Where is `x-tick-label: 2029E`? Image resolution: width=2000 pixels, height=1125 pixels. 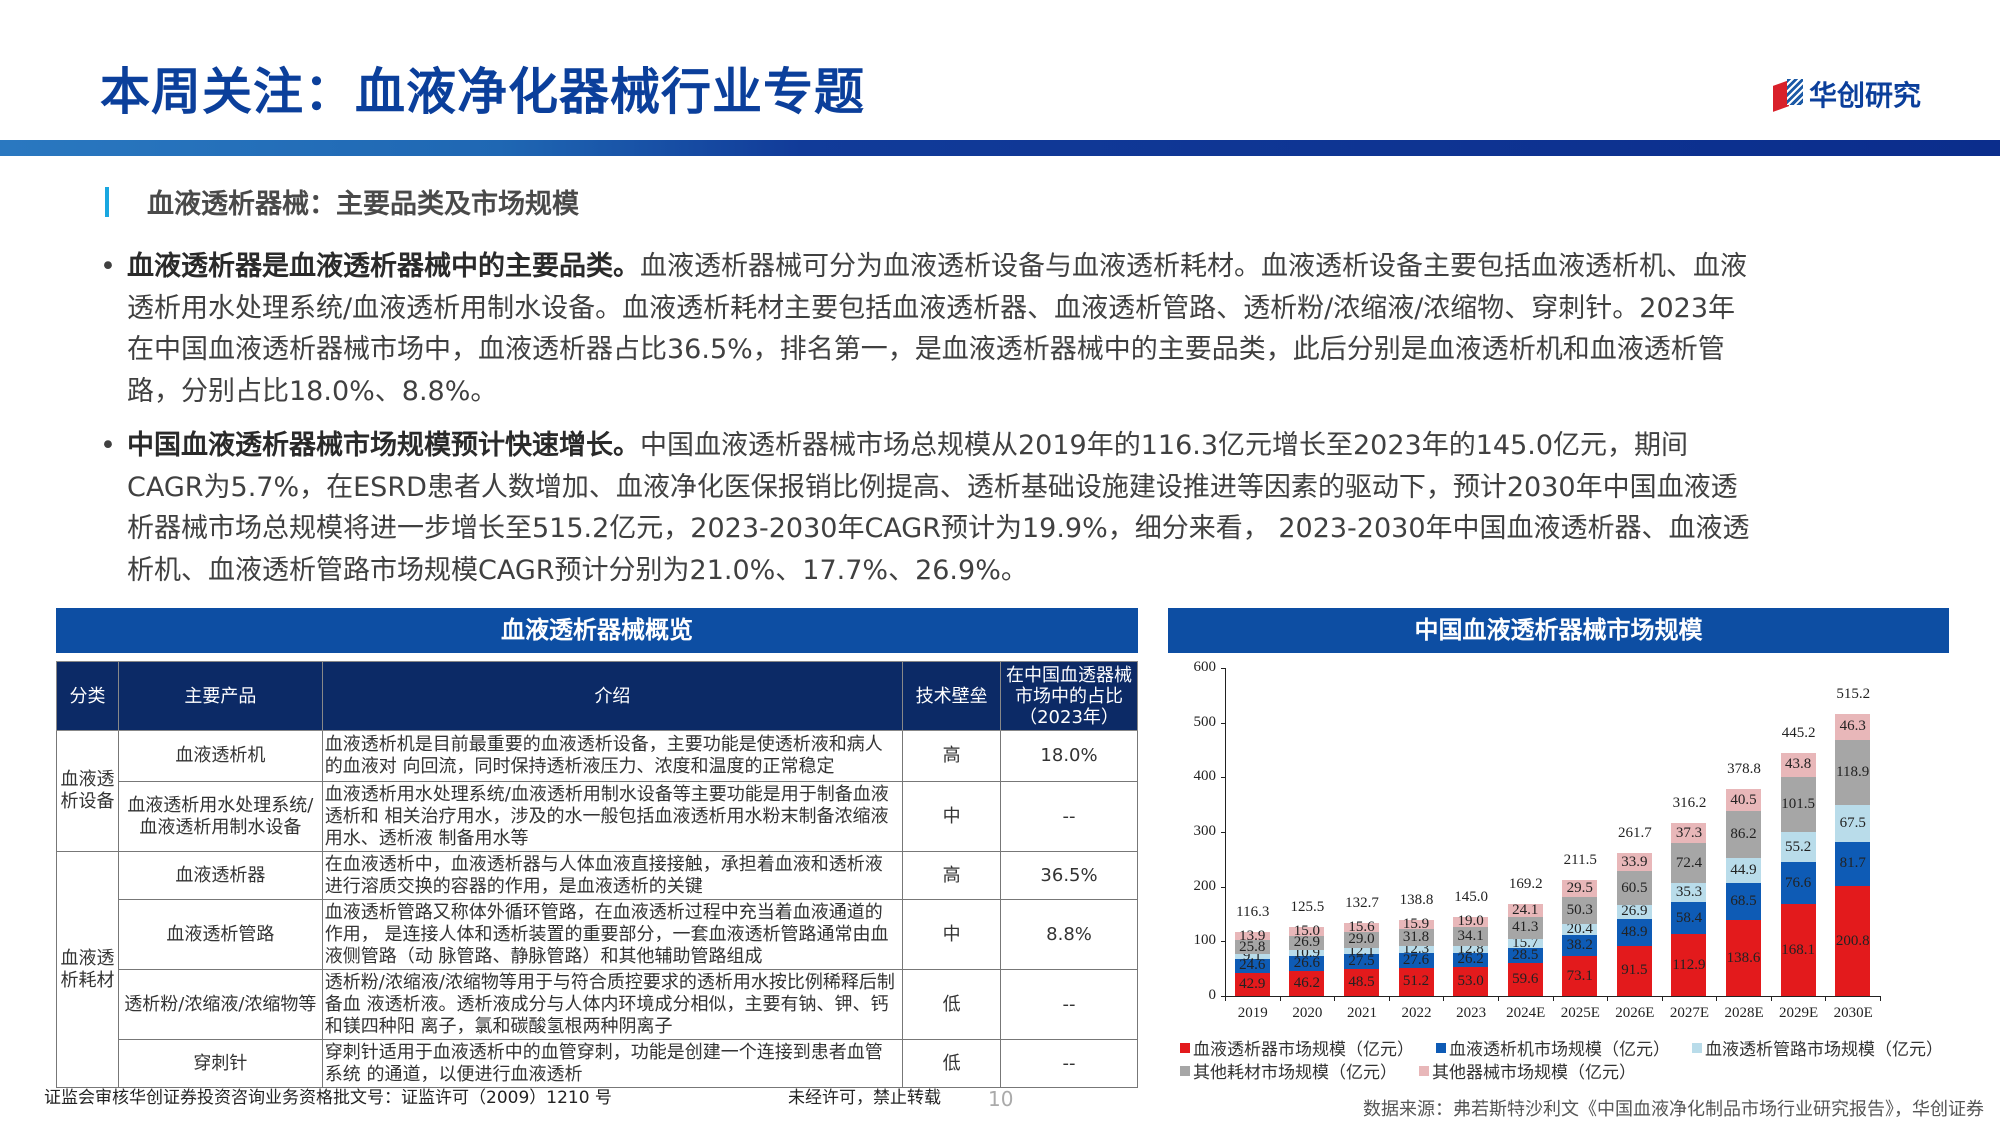 x-tick-label: 2029E is located at coordinates (1799, 1013).